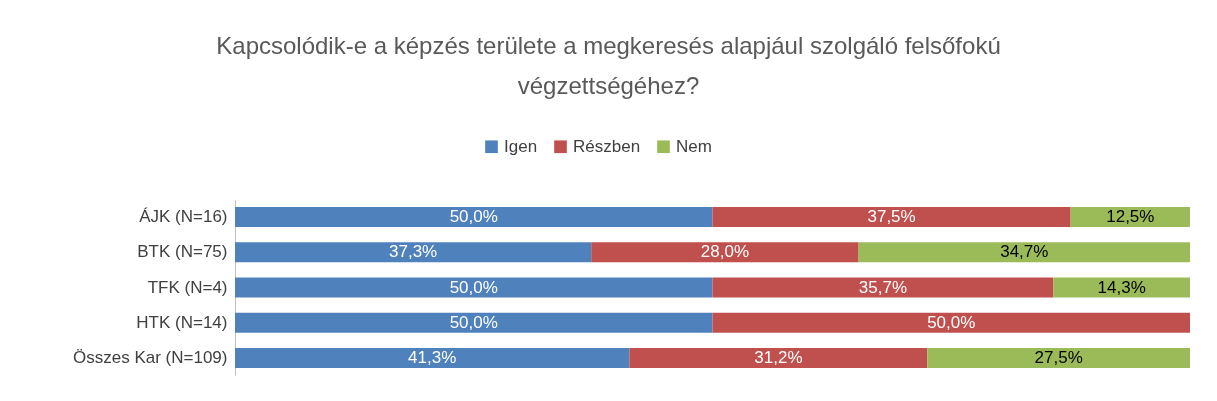 This screenshot has height=401, width=1217. I want to click on y-tick-label: Összes Kar (N=109), so click(150, 357).